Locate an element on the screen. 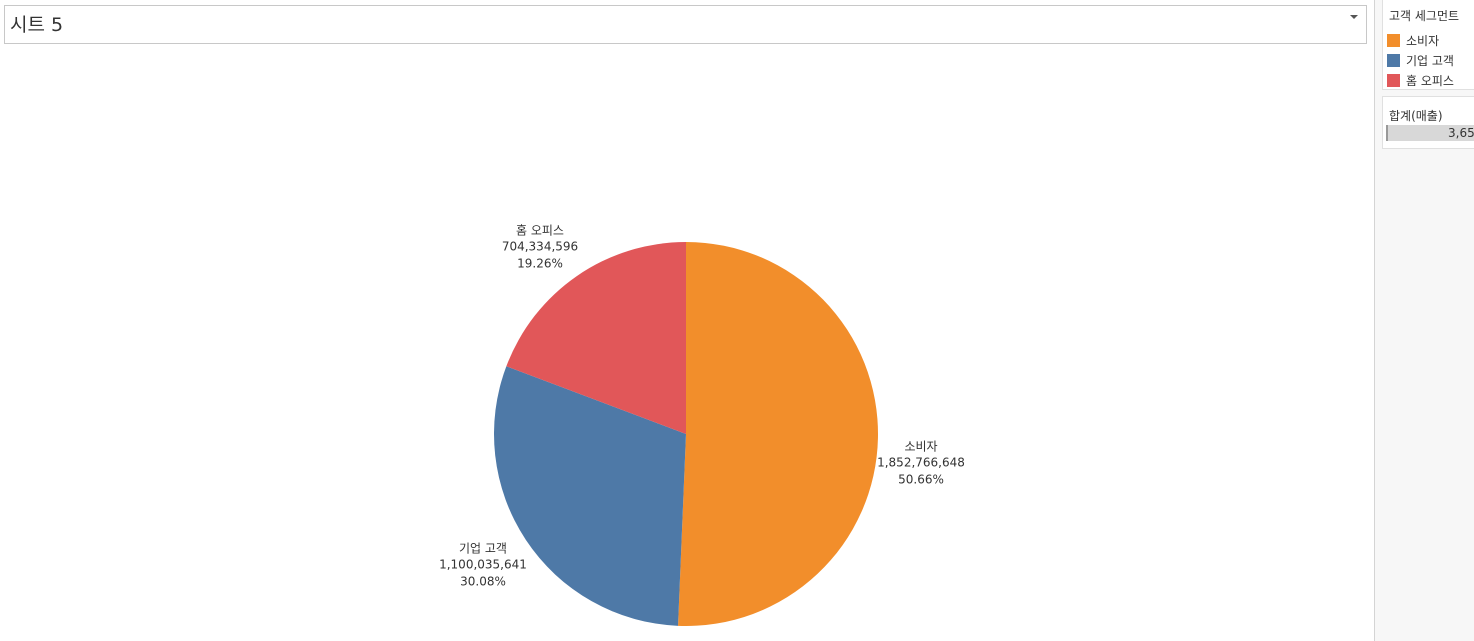 This screenshot has height=641, width=1474. legend-item: 소비자 is located at coordinates (1413, 40).